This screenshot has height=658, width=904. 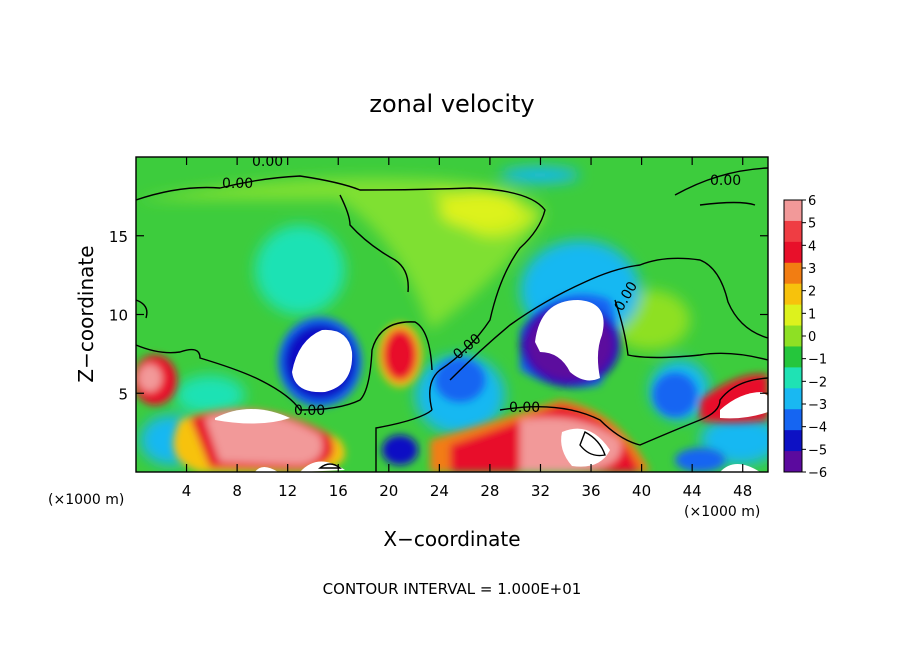 I want to click on colorbar-label: 6, so click(x=812, y=201).